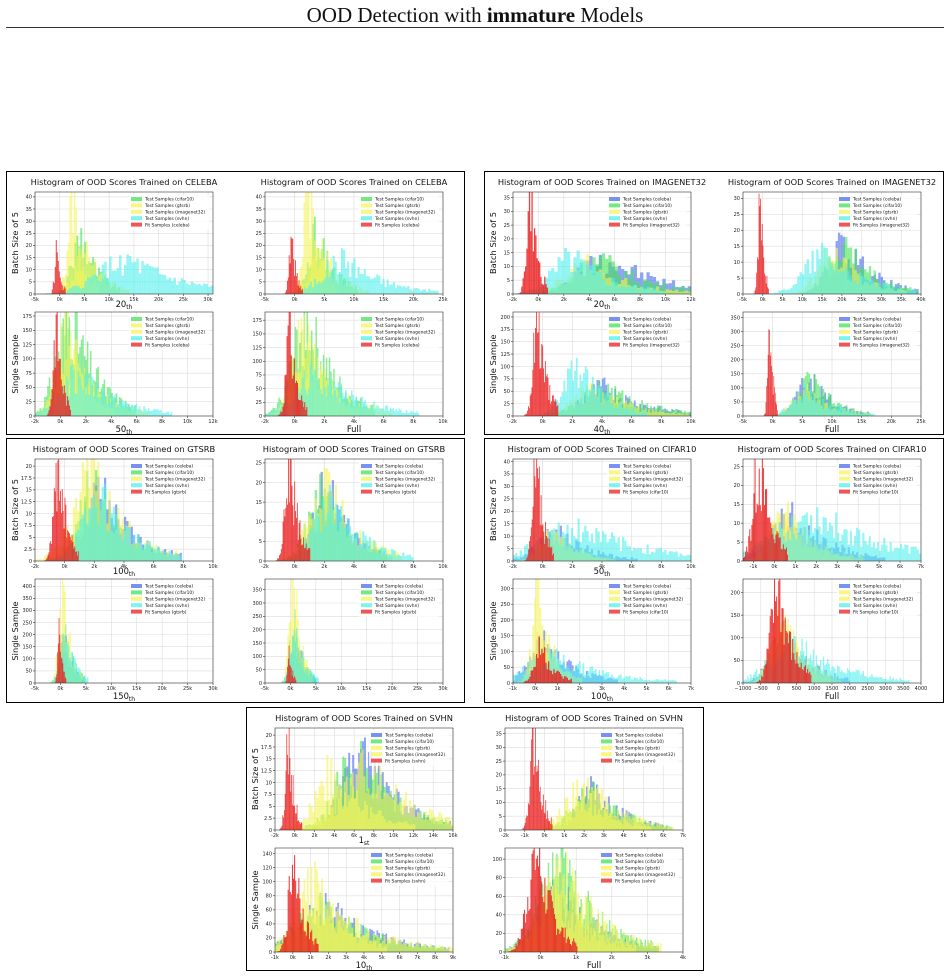 This screenshot has height=978, width=950. I want to click on legend-entry: Test Samples (imagenet32), so click(652, 480).